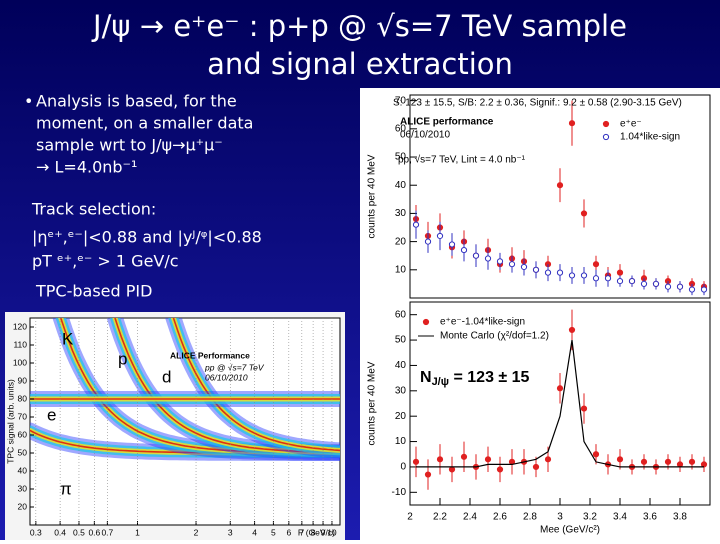 The height and width of the screenshot is (544, 720). Describe the element at coordinates (36, 532) in the screenshot. I see `x-tick-label: 0.3` at that location.